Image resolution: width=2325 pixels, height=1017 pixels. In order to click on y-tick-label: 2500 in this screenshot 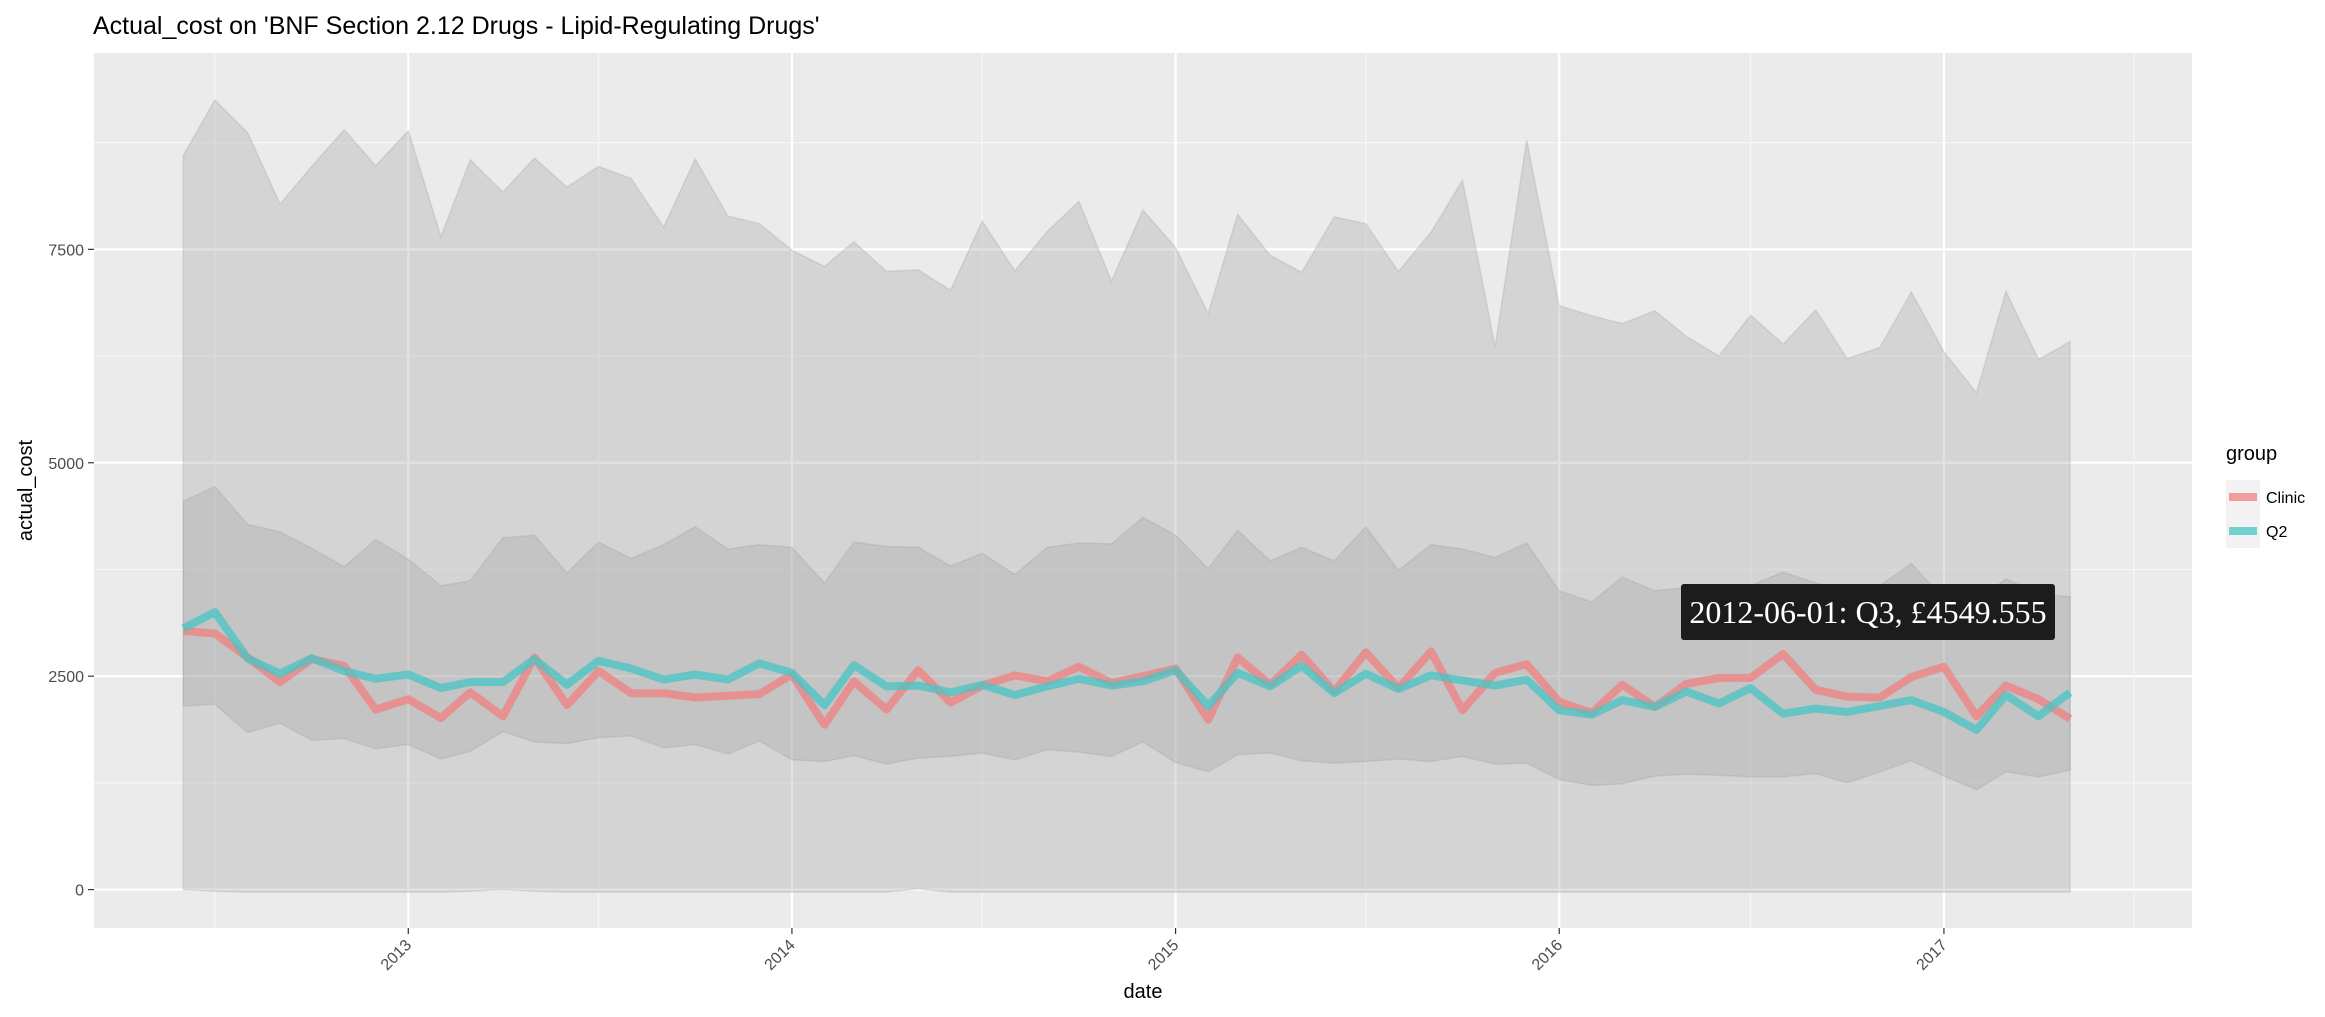, I will do `click(66, 677)`.